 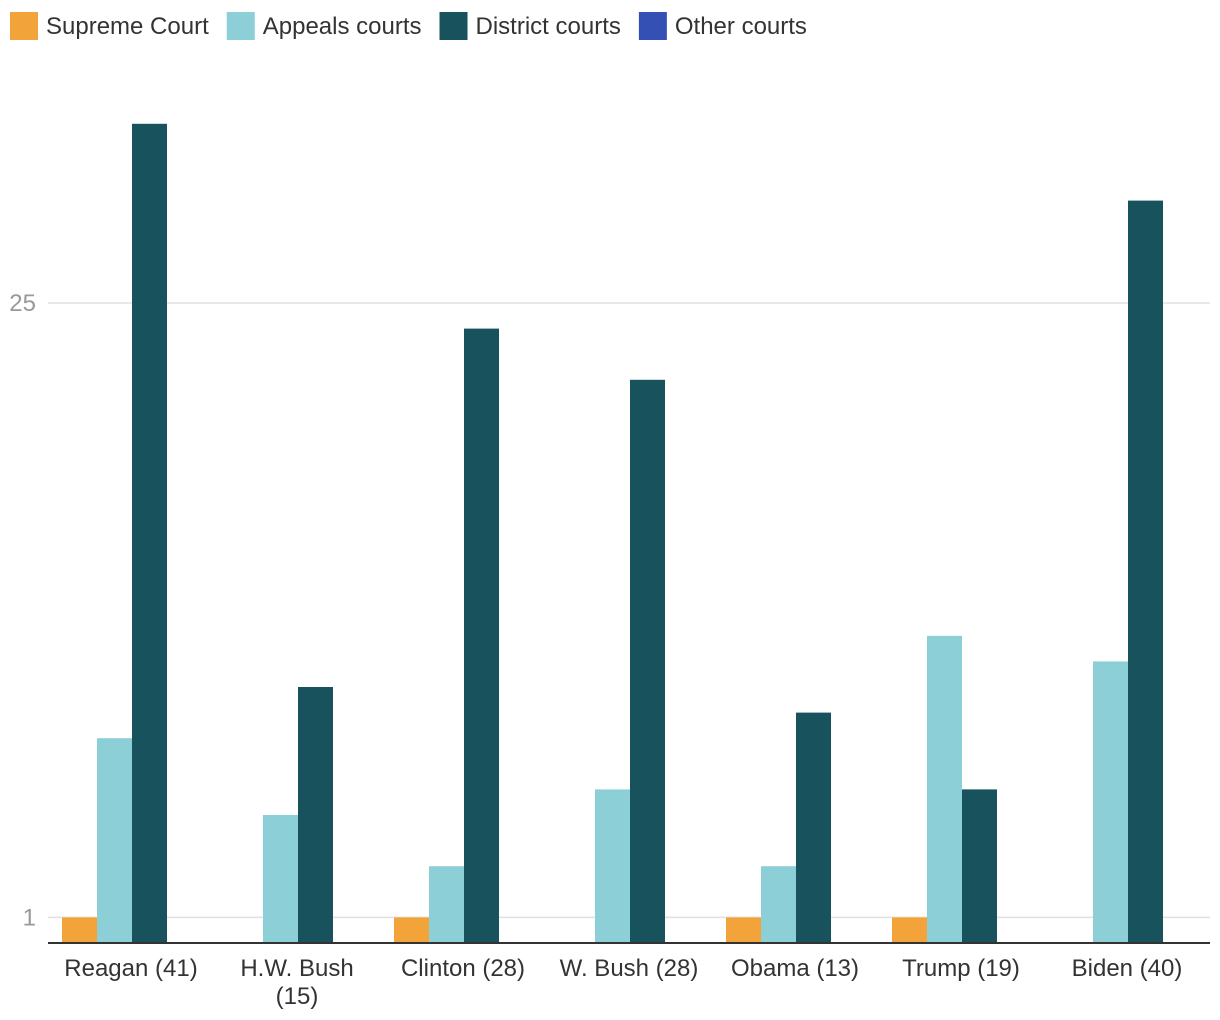 I want to click on x-tick-label-trump-19: Trump (19), so click(x=961, y=968).